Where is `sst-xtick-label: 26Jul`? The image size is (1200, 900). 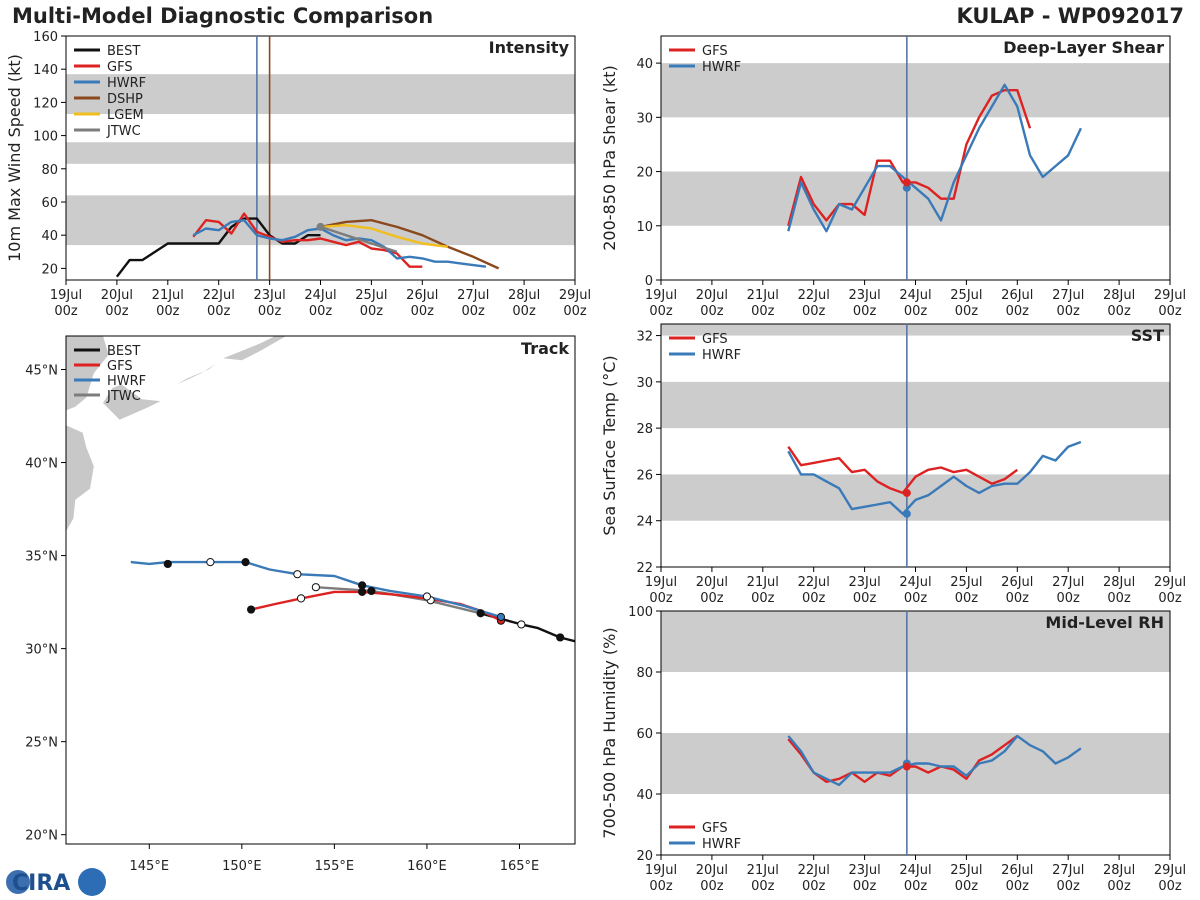
sst-xtick-label: 26Jul is located at coordinates (1017, 582).